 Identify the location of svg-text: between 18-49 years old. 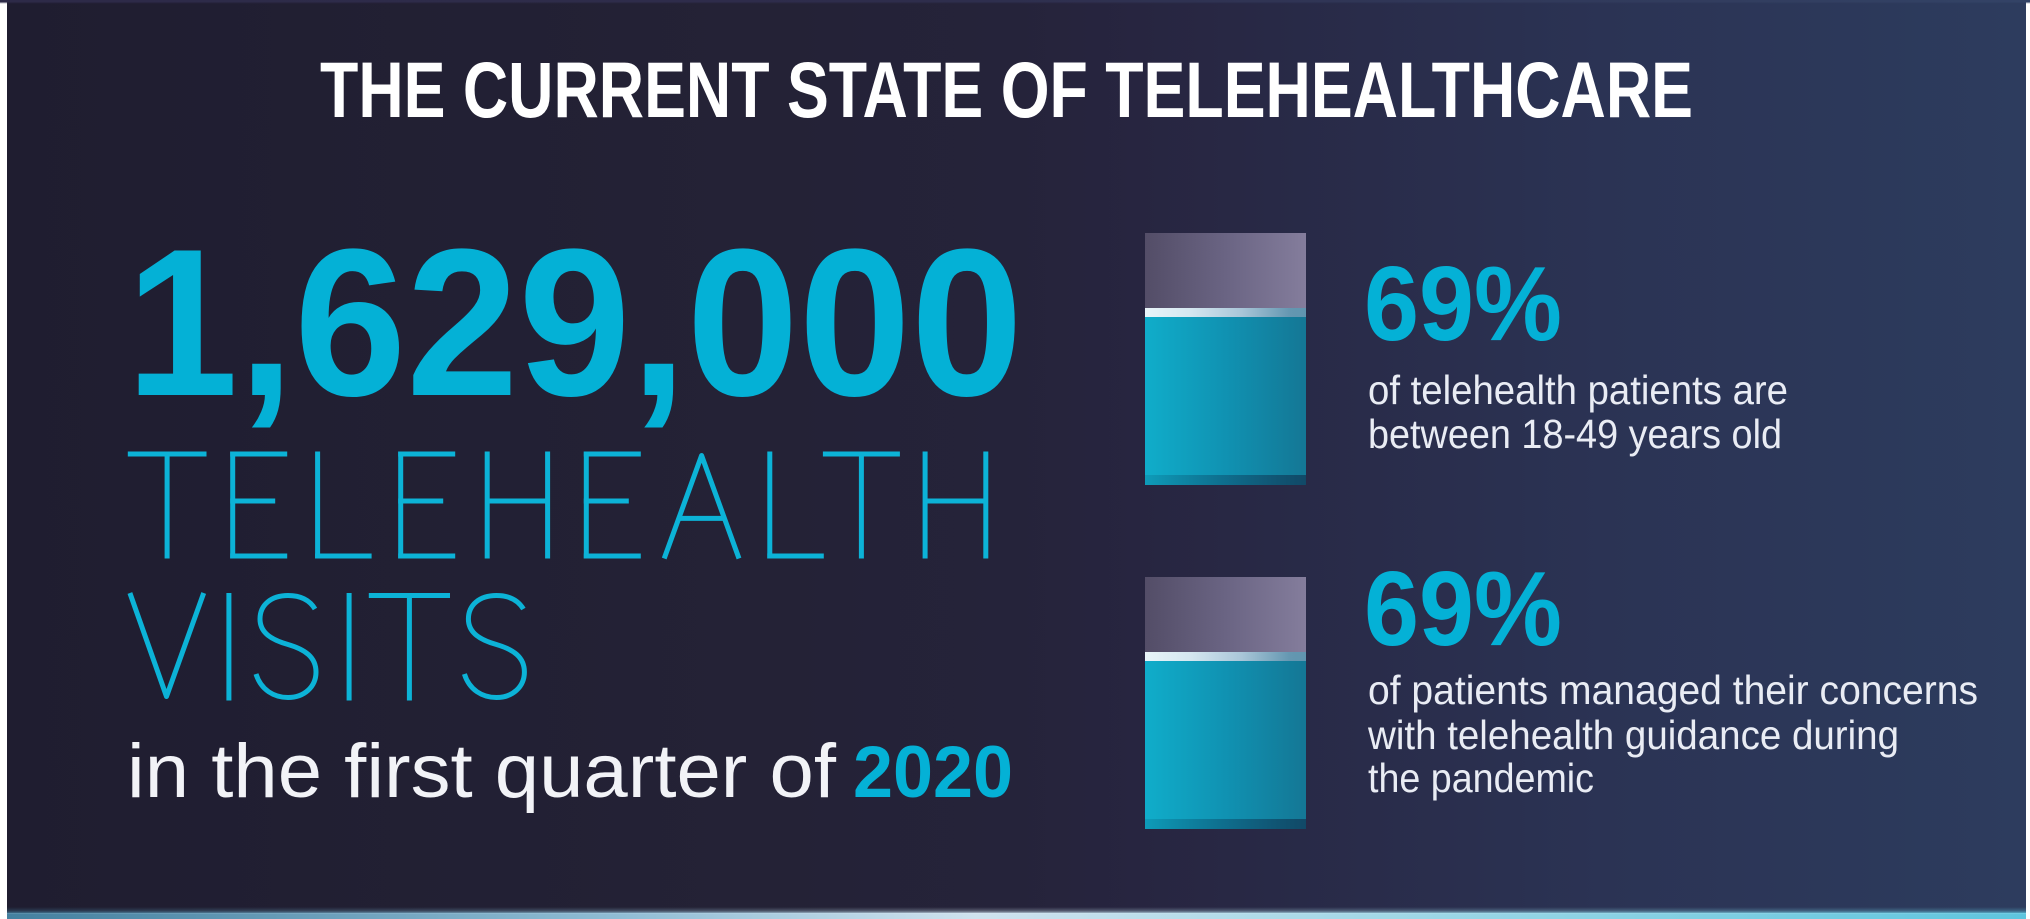
(1575, 434).